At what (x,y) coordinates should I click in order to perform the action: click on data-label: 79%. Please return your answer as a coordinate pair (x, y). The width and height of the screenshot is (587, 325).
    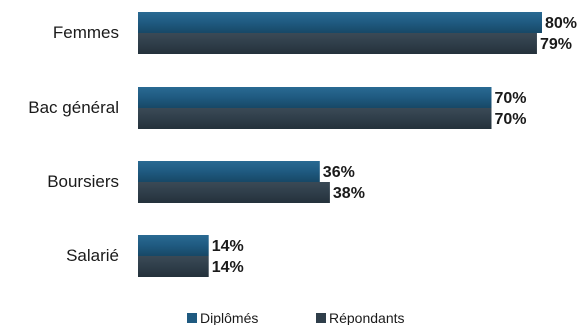
    Looking at the image, I should click on (556, 44).